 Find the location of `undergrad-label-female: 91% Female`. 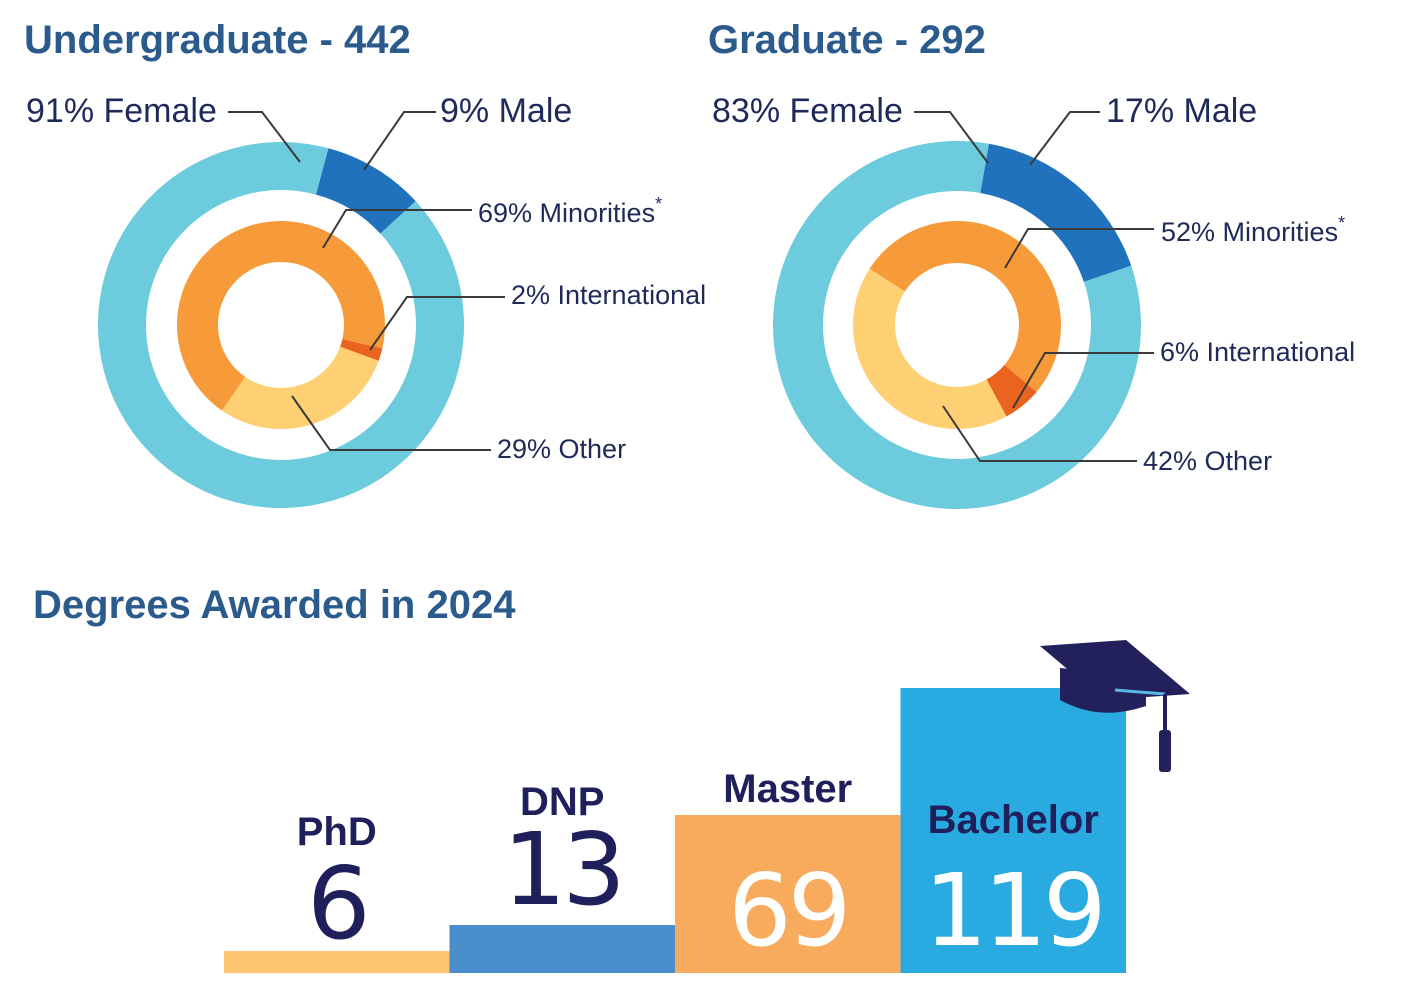

undergrad-label-female: 91% Female is located at coordinates (121, 111).